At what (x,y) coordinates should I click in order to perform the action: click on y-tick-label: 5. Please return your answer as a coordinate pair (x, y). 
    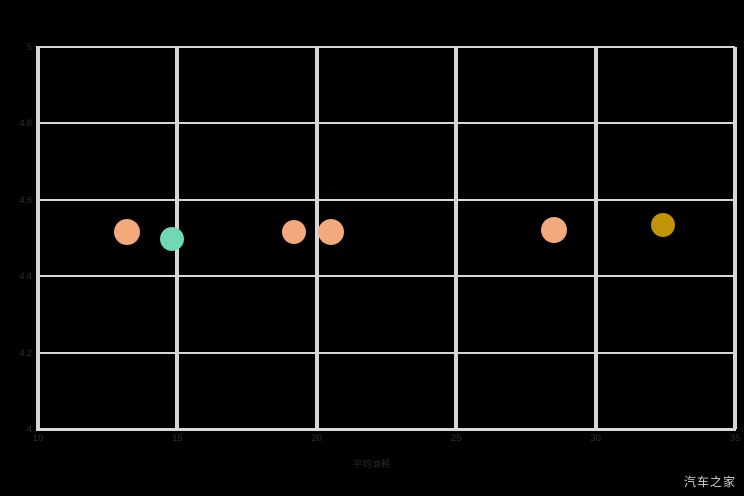
    Looking at the image, I should click on (29, 47).